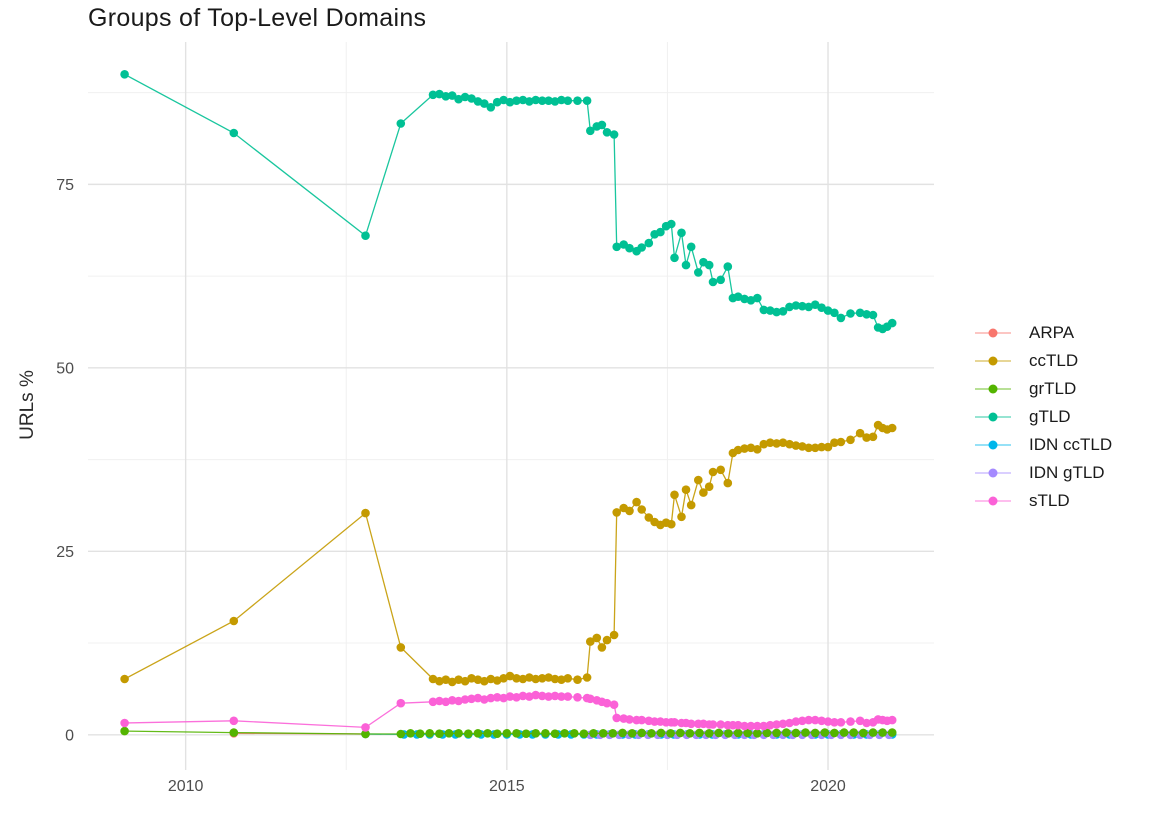 The width and height of the screenshot is (1164, 827). I want to click on chart-title: Groups of Top-Level Domains, so click(257, 18).